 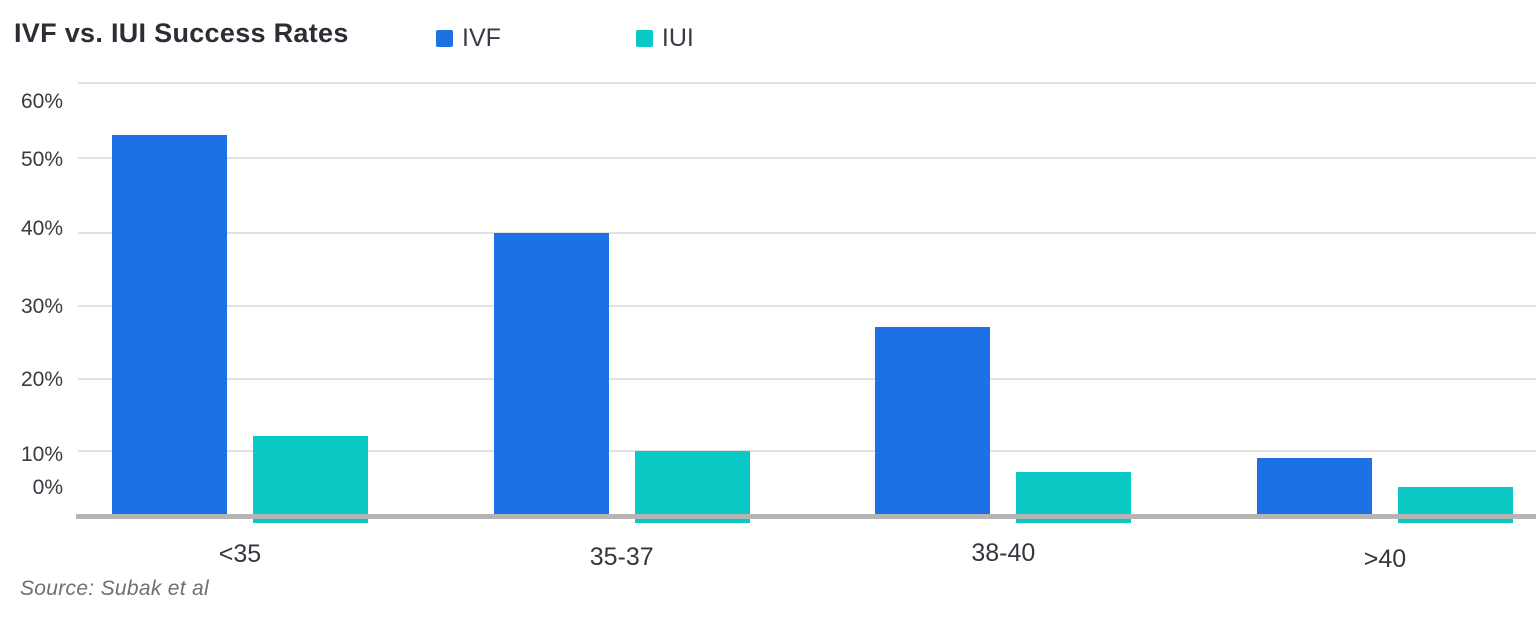 I want to click on legend-label-iui: IUI, so click(x=677, y=38).